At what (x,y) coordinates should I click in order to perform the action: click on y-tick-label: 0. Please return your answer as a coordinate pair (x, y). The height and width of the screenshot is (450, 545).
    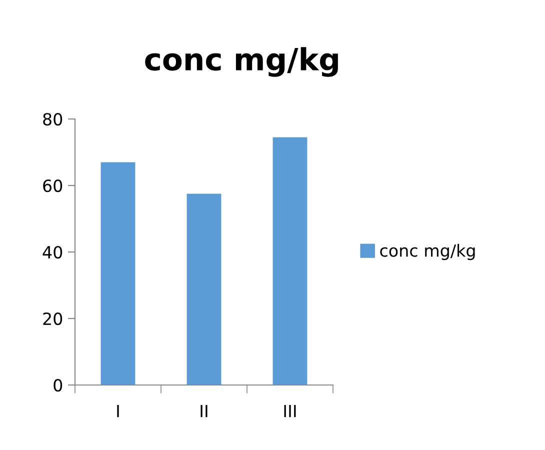
    Looking at the image, I should click on (58, 385).